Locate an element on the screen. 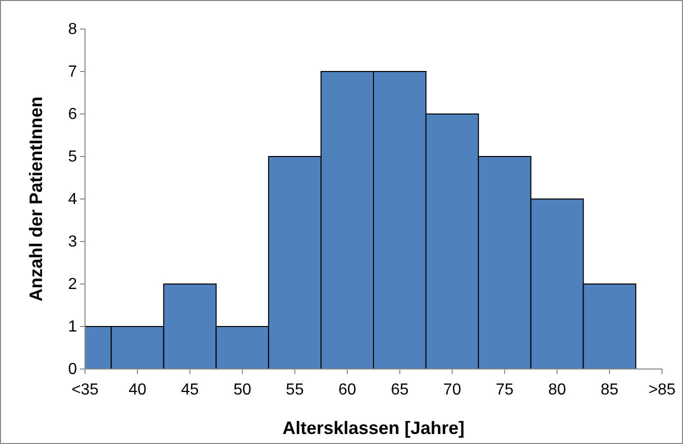  x-tick-label: <35 is located at coordinates (85, 390).